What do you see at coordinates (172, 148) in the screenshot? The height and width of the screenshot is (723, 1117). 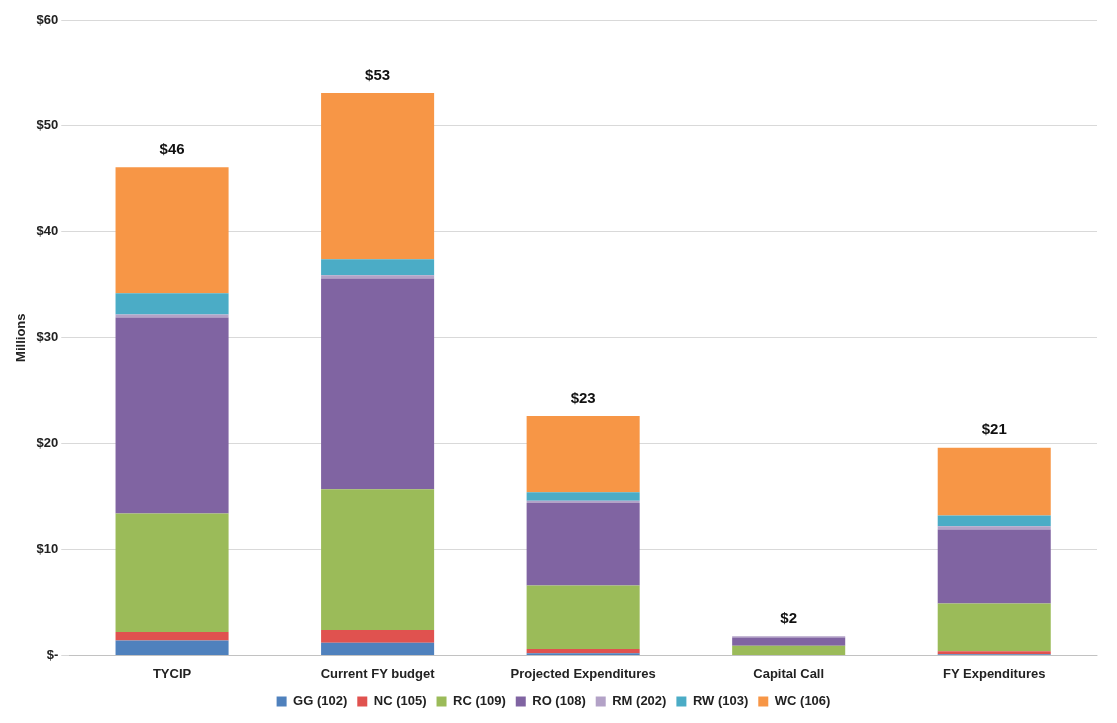 I see `total-label: $46` at bounding box center [172, 148].